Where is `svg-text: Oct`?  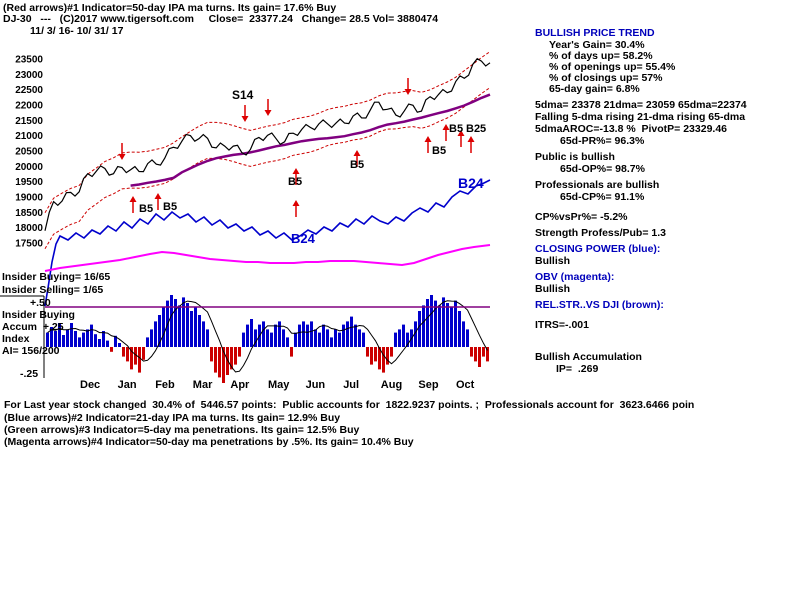 svg-text: Oct is located at coordinates (465, 385).